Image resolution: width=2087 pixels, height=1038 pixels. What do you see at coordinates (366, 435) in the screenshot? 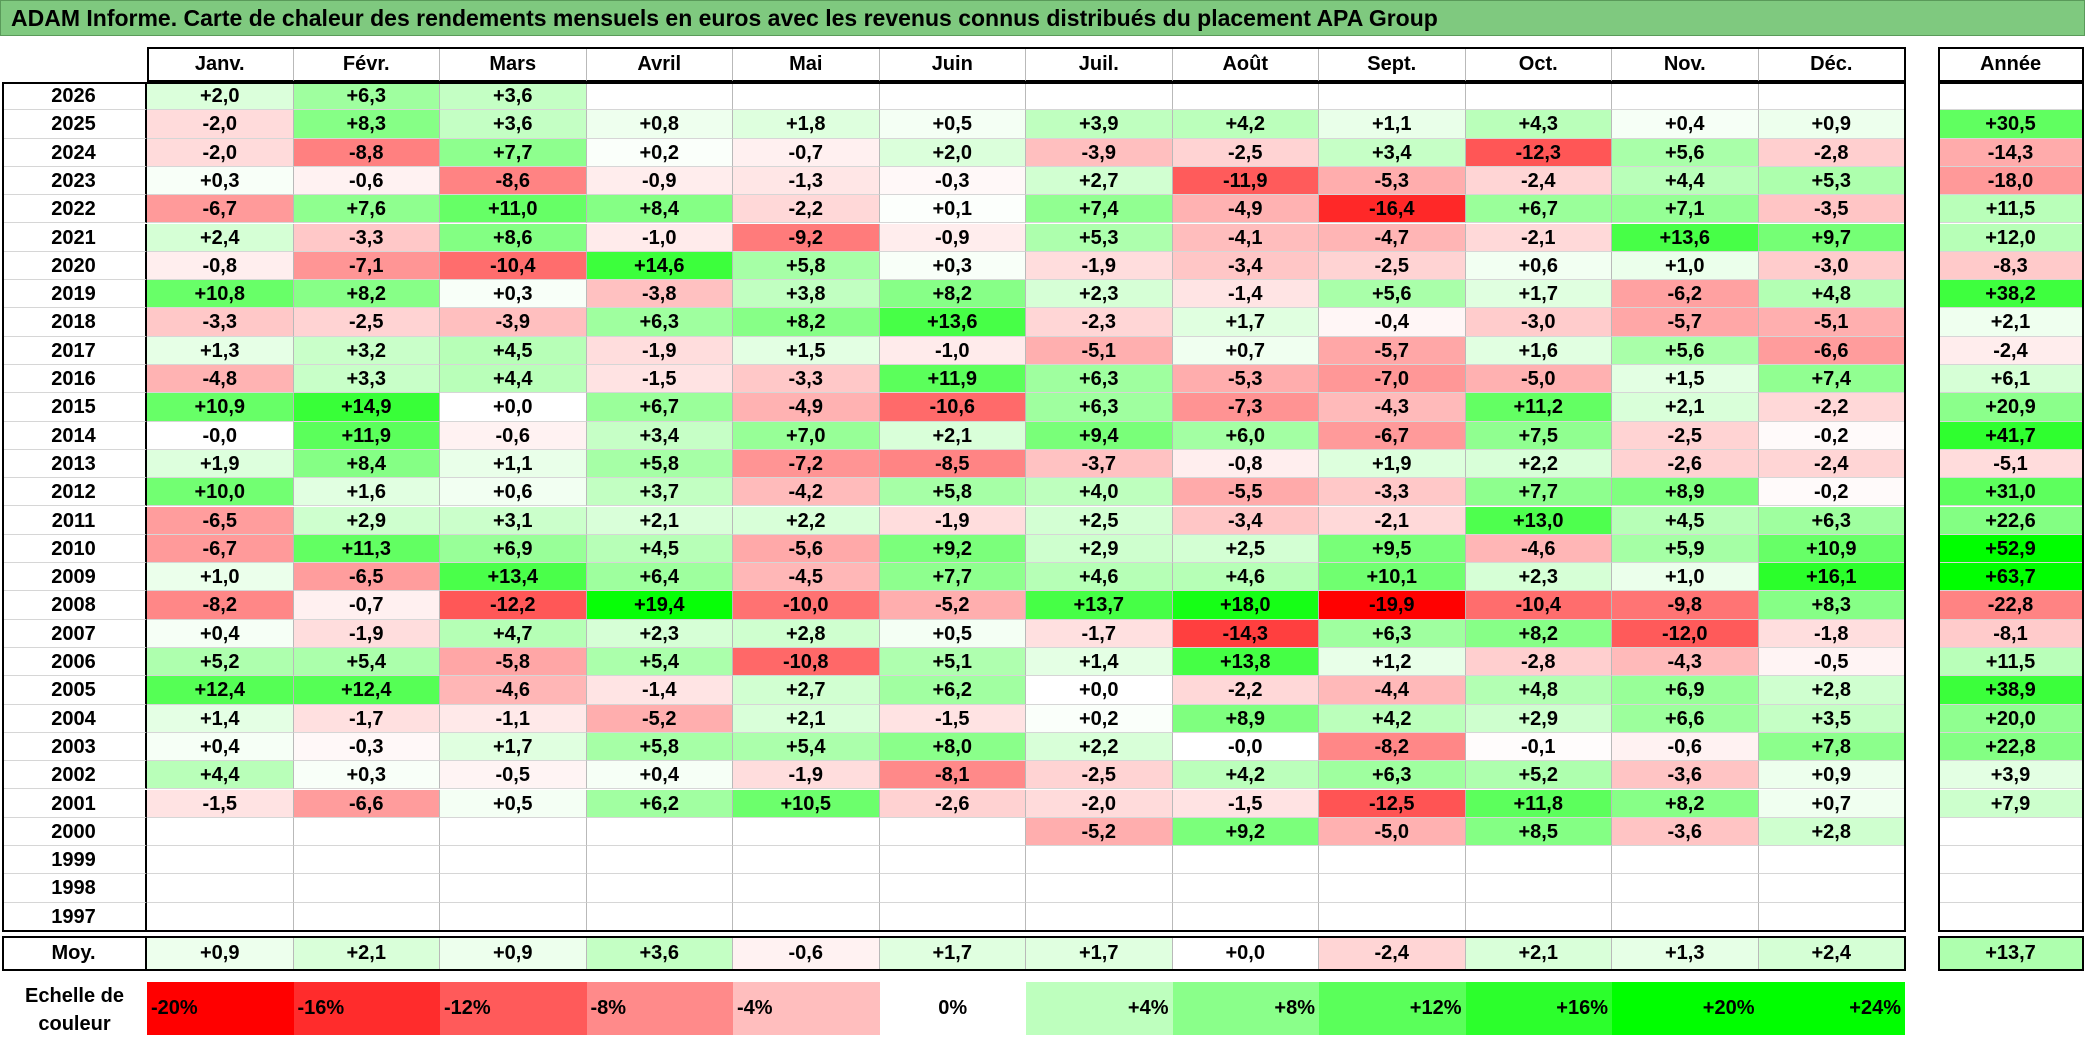
I see `heatmap-cell: +11,9` at bounding box center [366, 435].